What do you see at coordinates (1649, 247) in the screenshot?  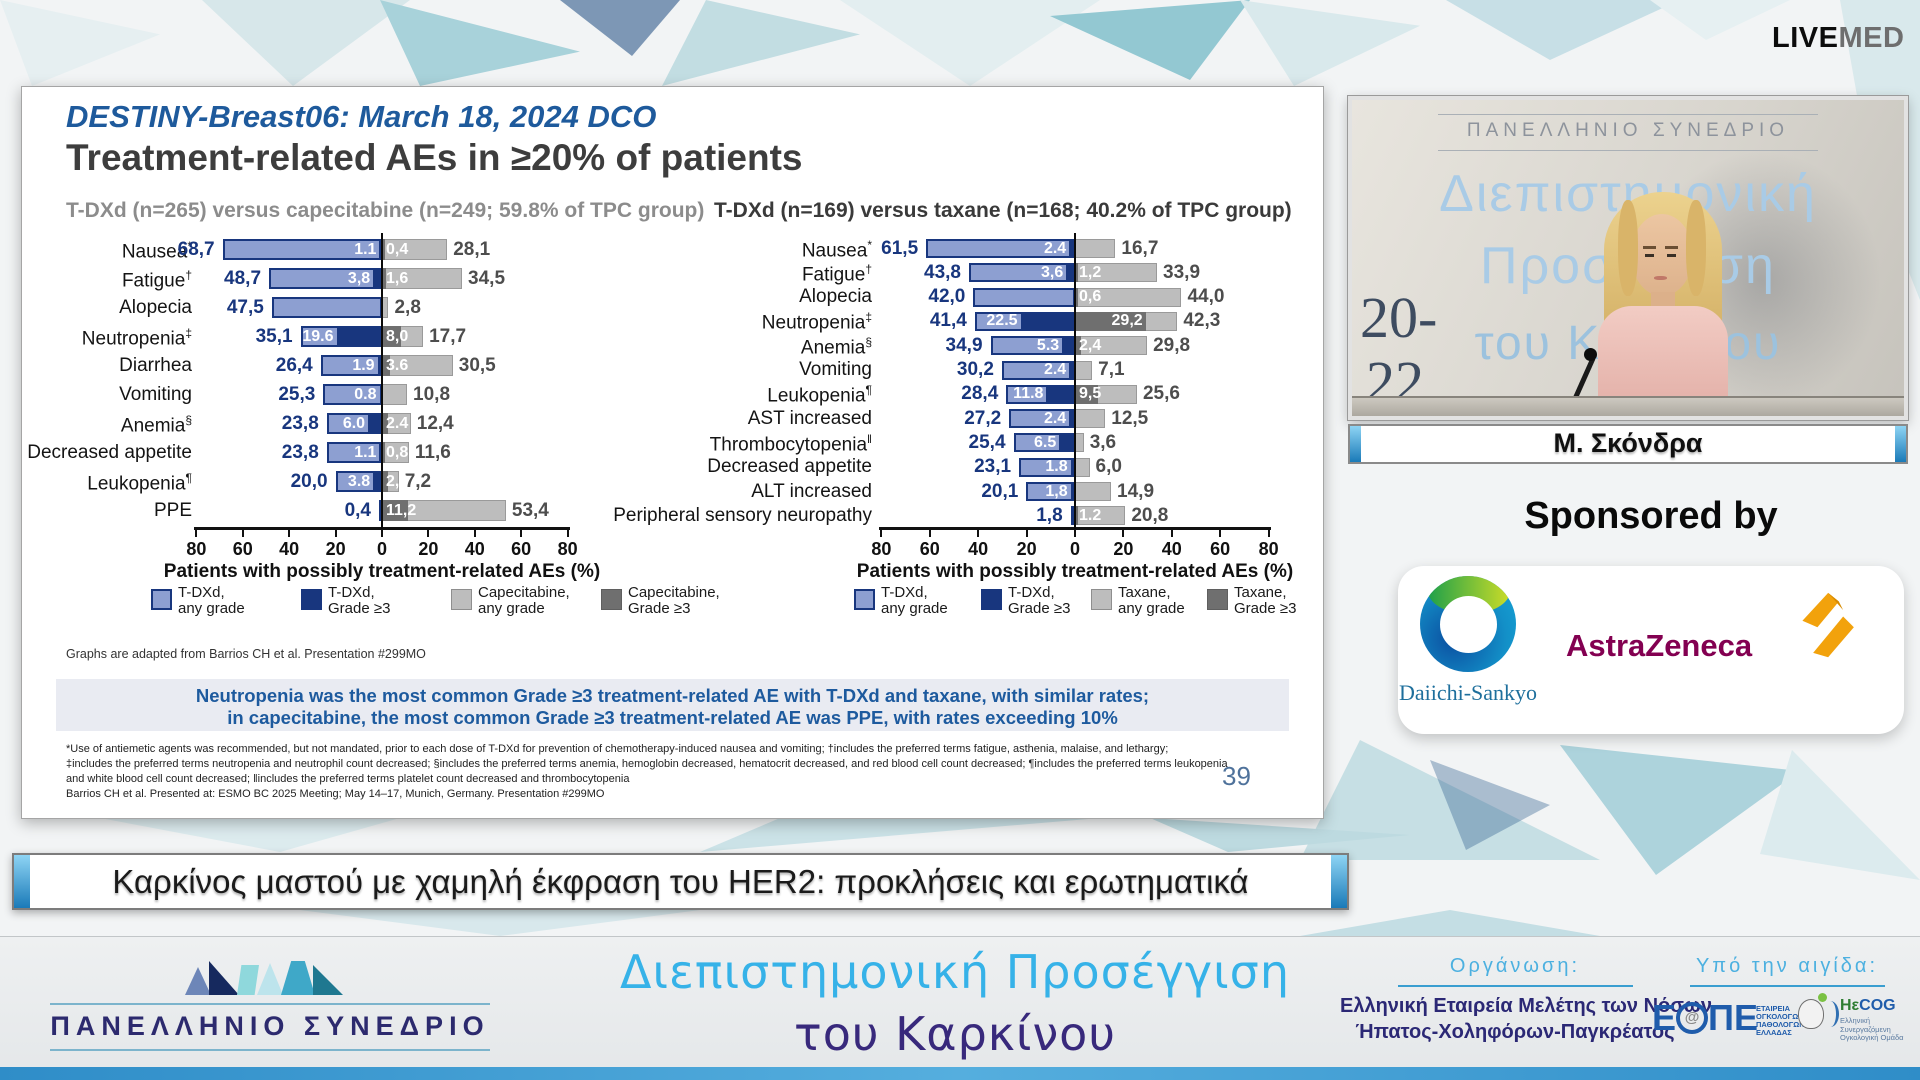 I see `speaker-eyebrow` at bounding box center [1649, 247].